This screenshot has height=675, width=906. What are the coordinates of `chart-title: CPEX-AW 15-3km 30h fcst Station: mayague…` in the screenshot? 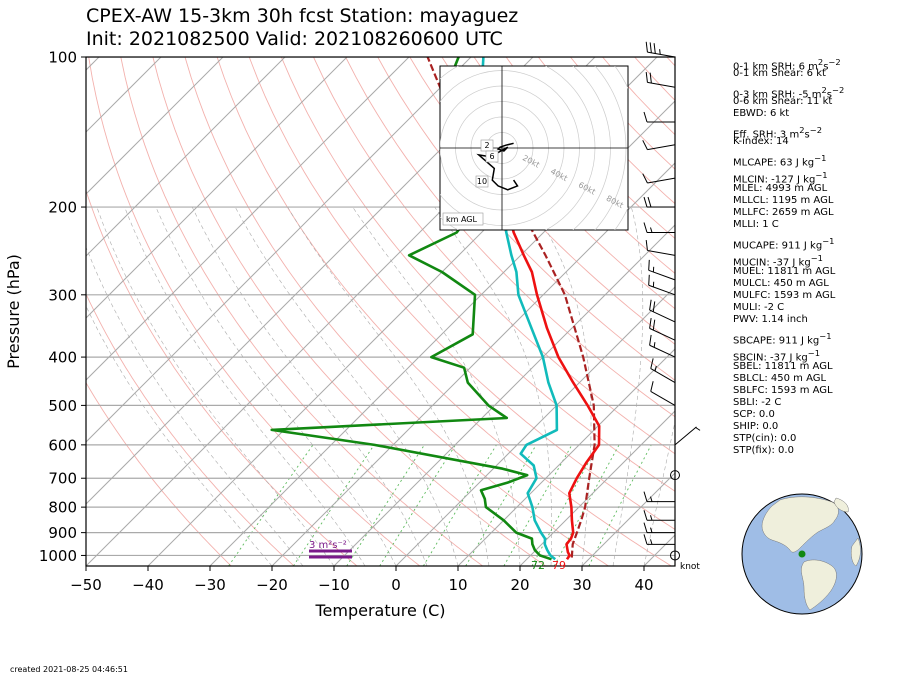 It's located at (302, 16).